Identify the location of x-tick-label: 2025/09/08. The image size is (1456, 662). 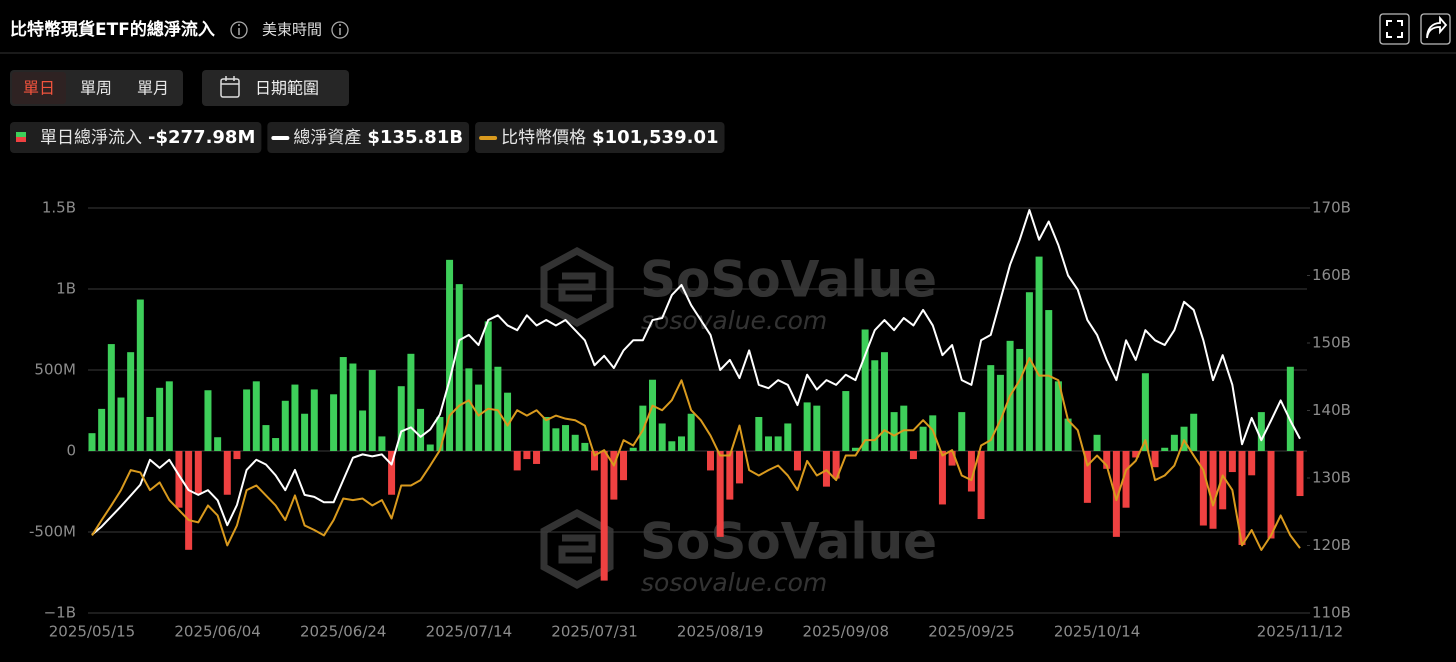
(846, 632).